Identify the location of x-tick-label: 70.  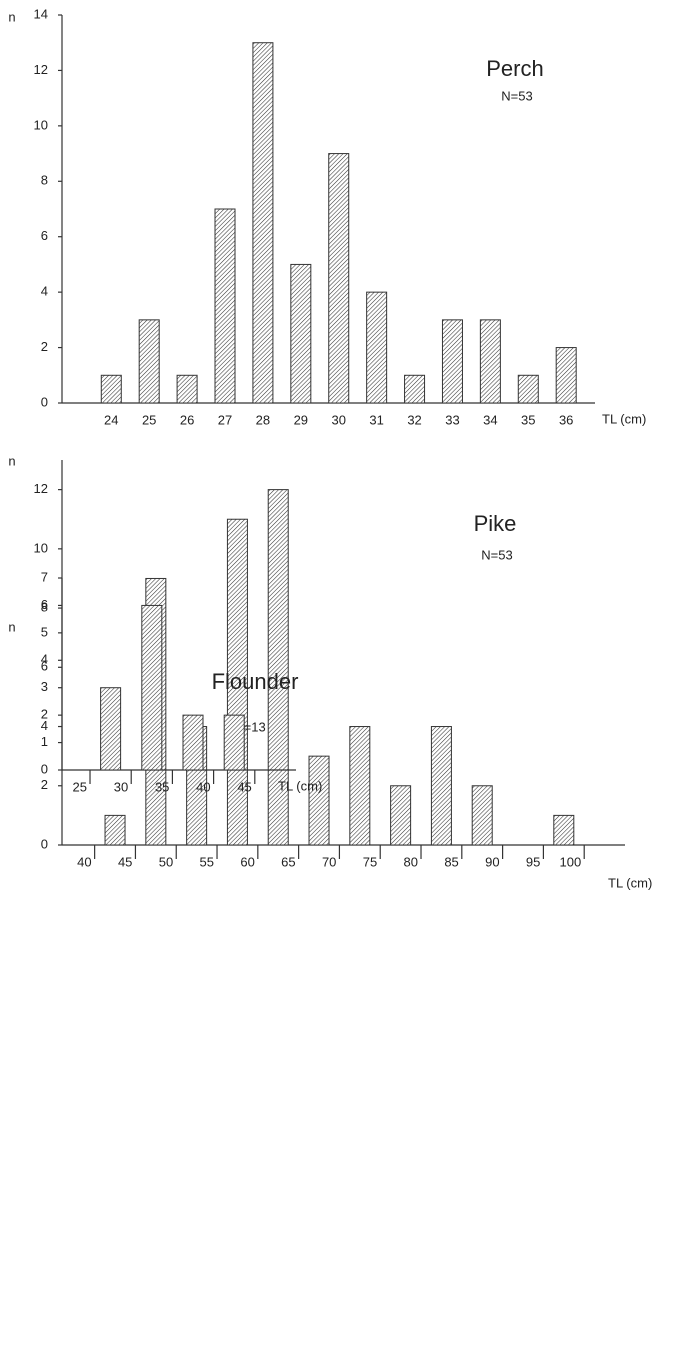
(329, 861).